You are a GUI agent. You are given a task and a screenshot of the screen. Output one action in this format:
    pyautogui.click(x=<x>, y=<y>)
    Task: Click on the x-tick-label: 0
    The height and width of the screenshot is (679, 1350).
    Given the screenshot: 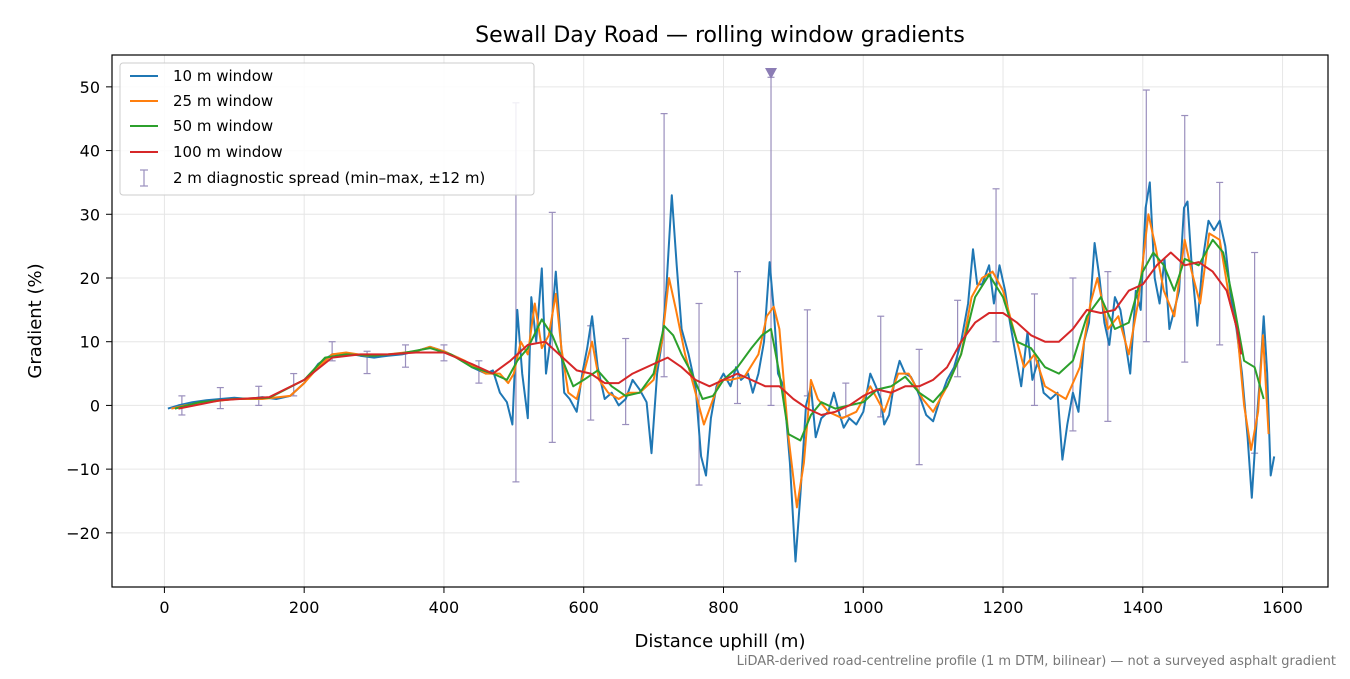 What is the action you would take?
    pyautogui.click(x=164, y=607)
    